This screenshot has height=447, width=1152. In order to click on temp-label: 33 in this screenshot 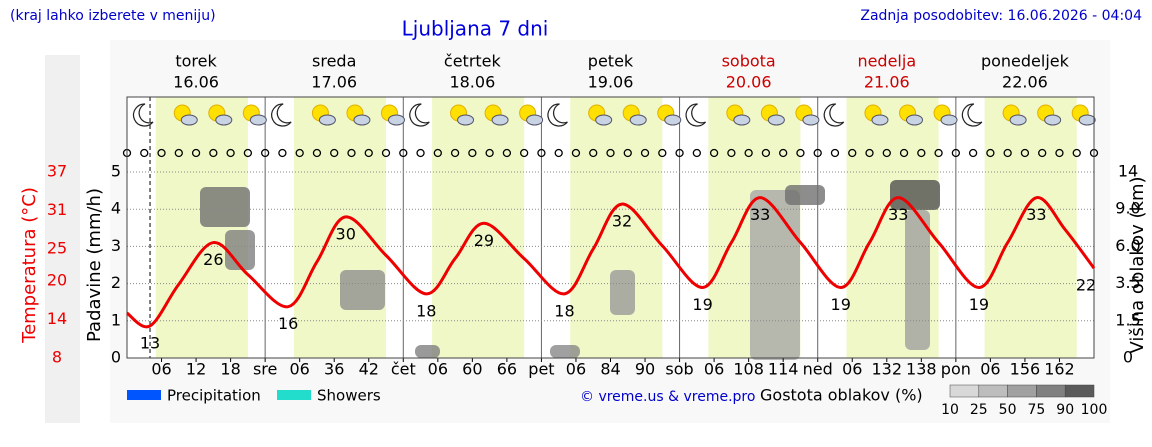, I will do `click(760, 214)`.